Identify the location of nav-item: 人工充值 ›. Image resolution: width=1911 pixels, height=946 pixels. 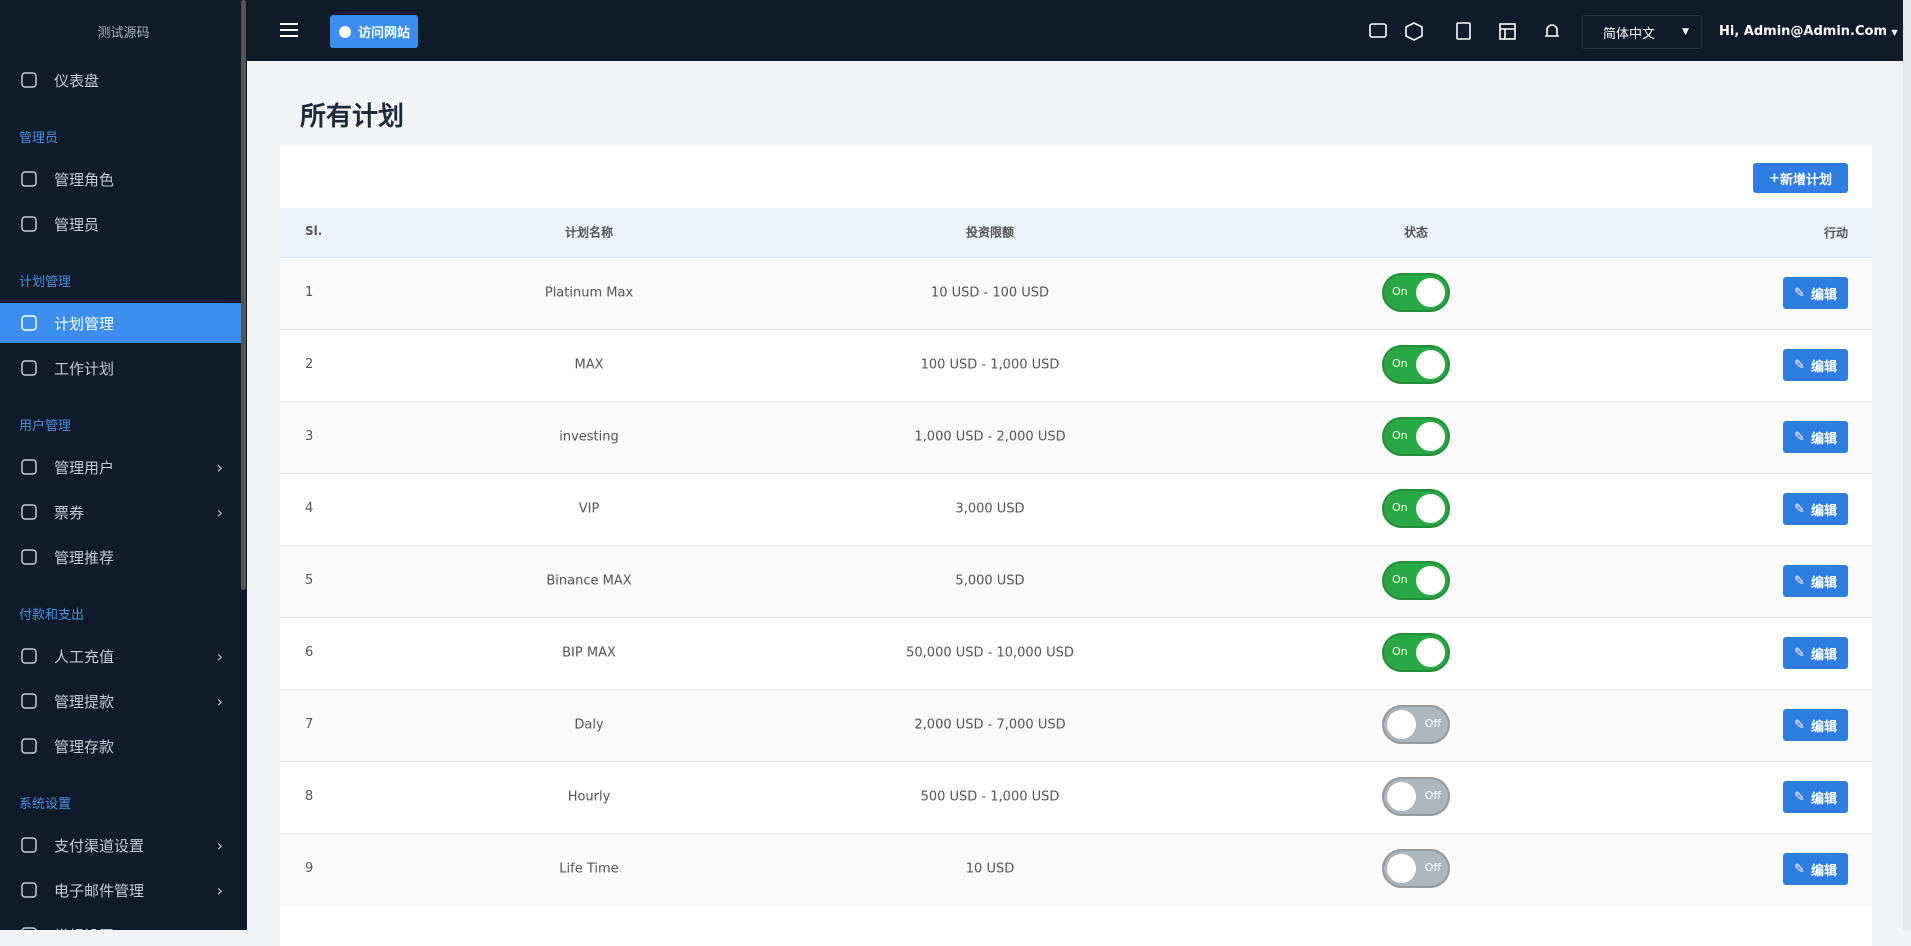
(120, 656).